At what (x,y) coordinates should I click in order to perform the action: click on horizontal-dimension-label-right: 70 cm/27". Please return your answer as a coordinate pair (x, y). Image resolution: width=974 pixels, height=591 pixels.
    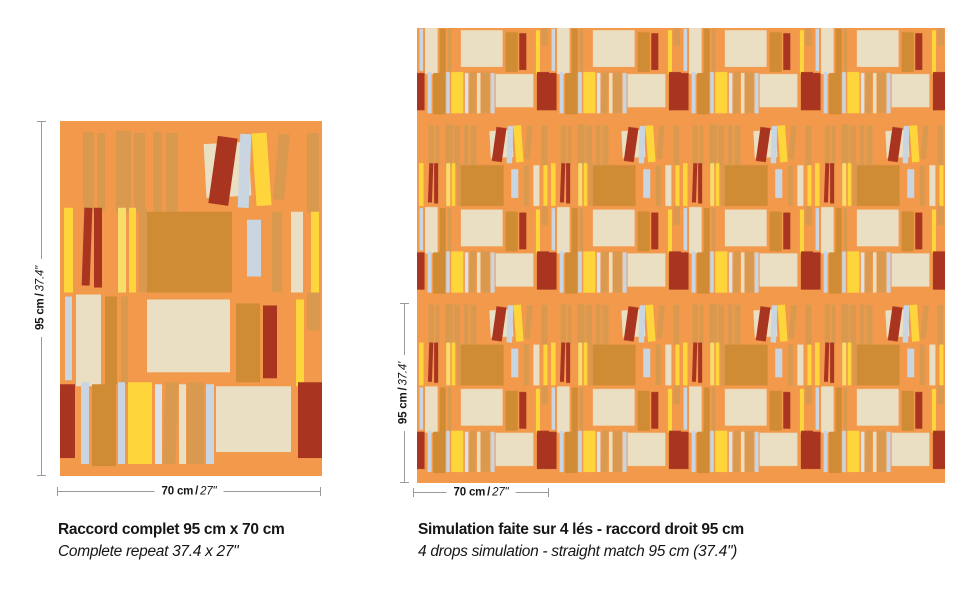
    Looking at the image, I should click on (481, 493).